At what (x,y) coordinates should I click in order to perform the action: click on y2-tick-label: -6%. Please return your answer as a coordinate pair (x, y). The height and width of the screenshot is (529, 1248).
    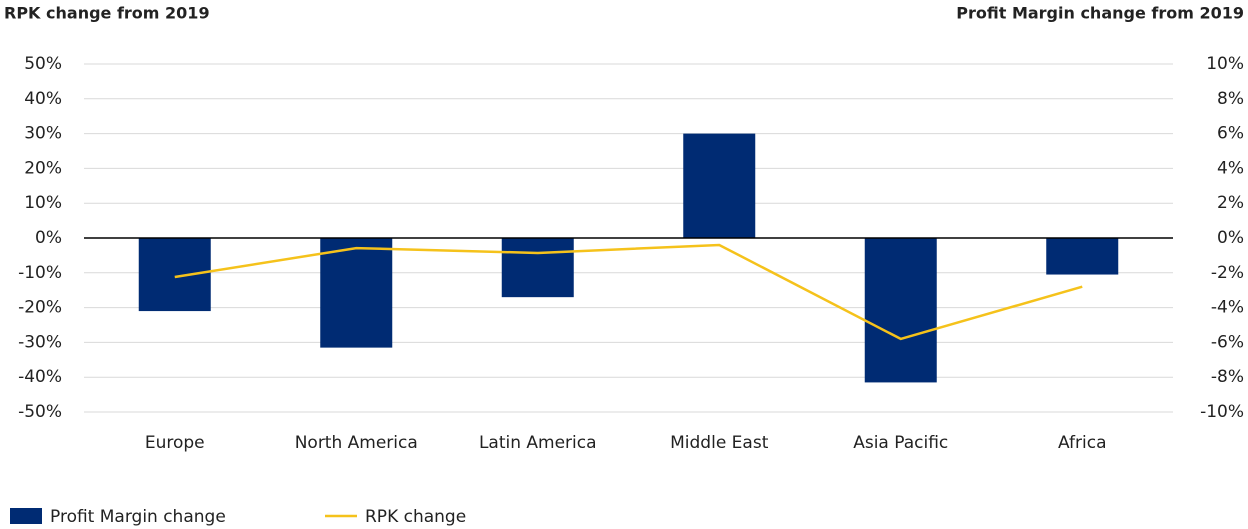
    Looking at the image, I should click on (1227, 342).